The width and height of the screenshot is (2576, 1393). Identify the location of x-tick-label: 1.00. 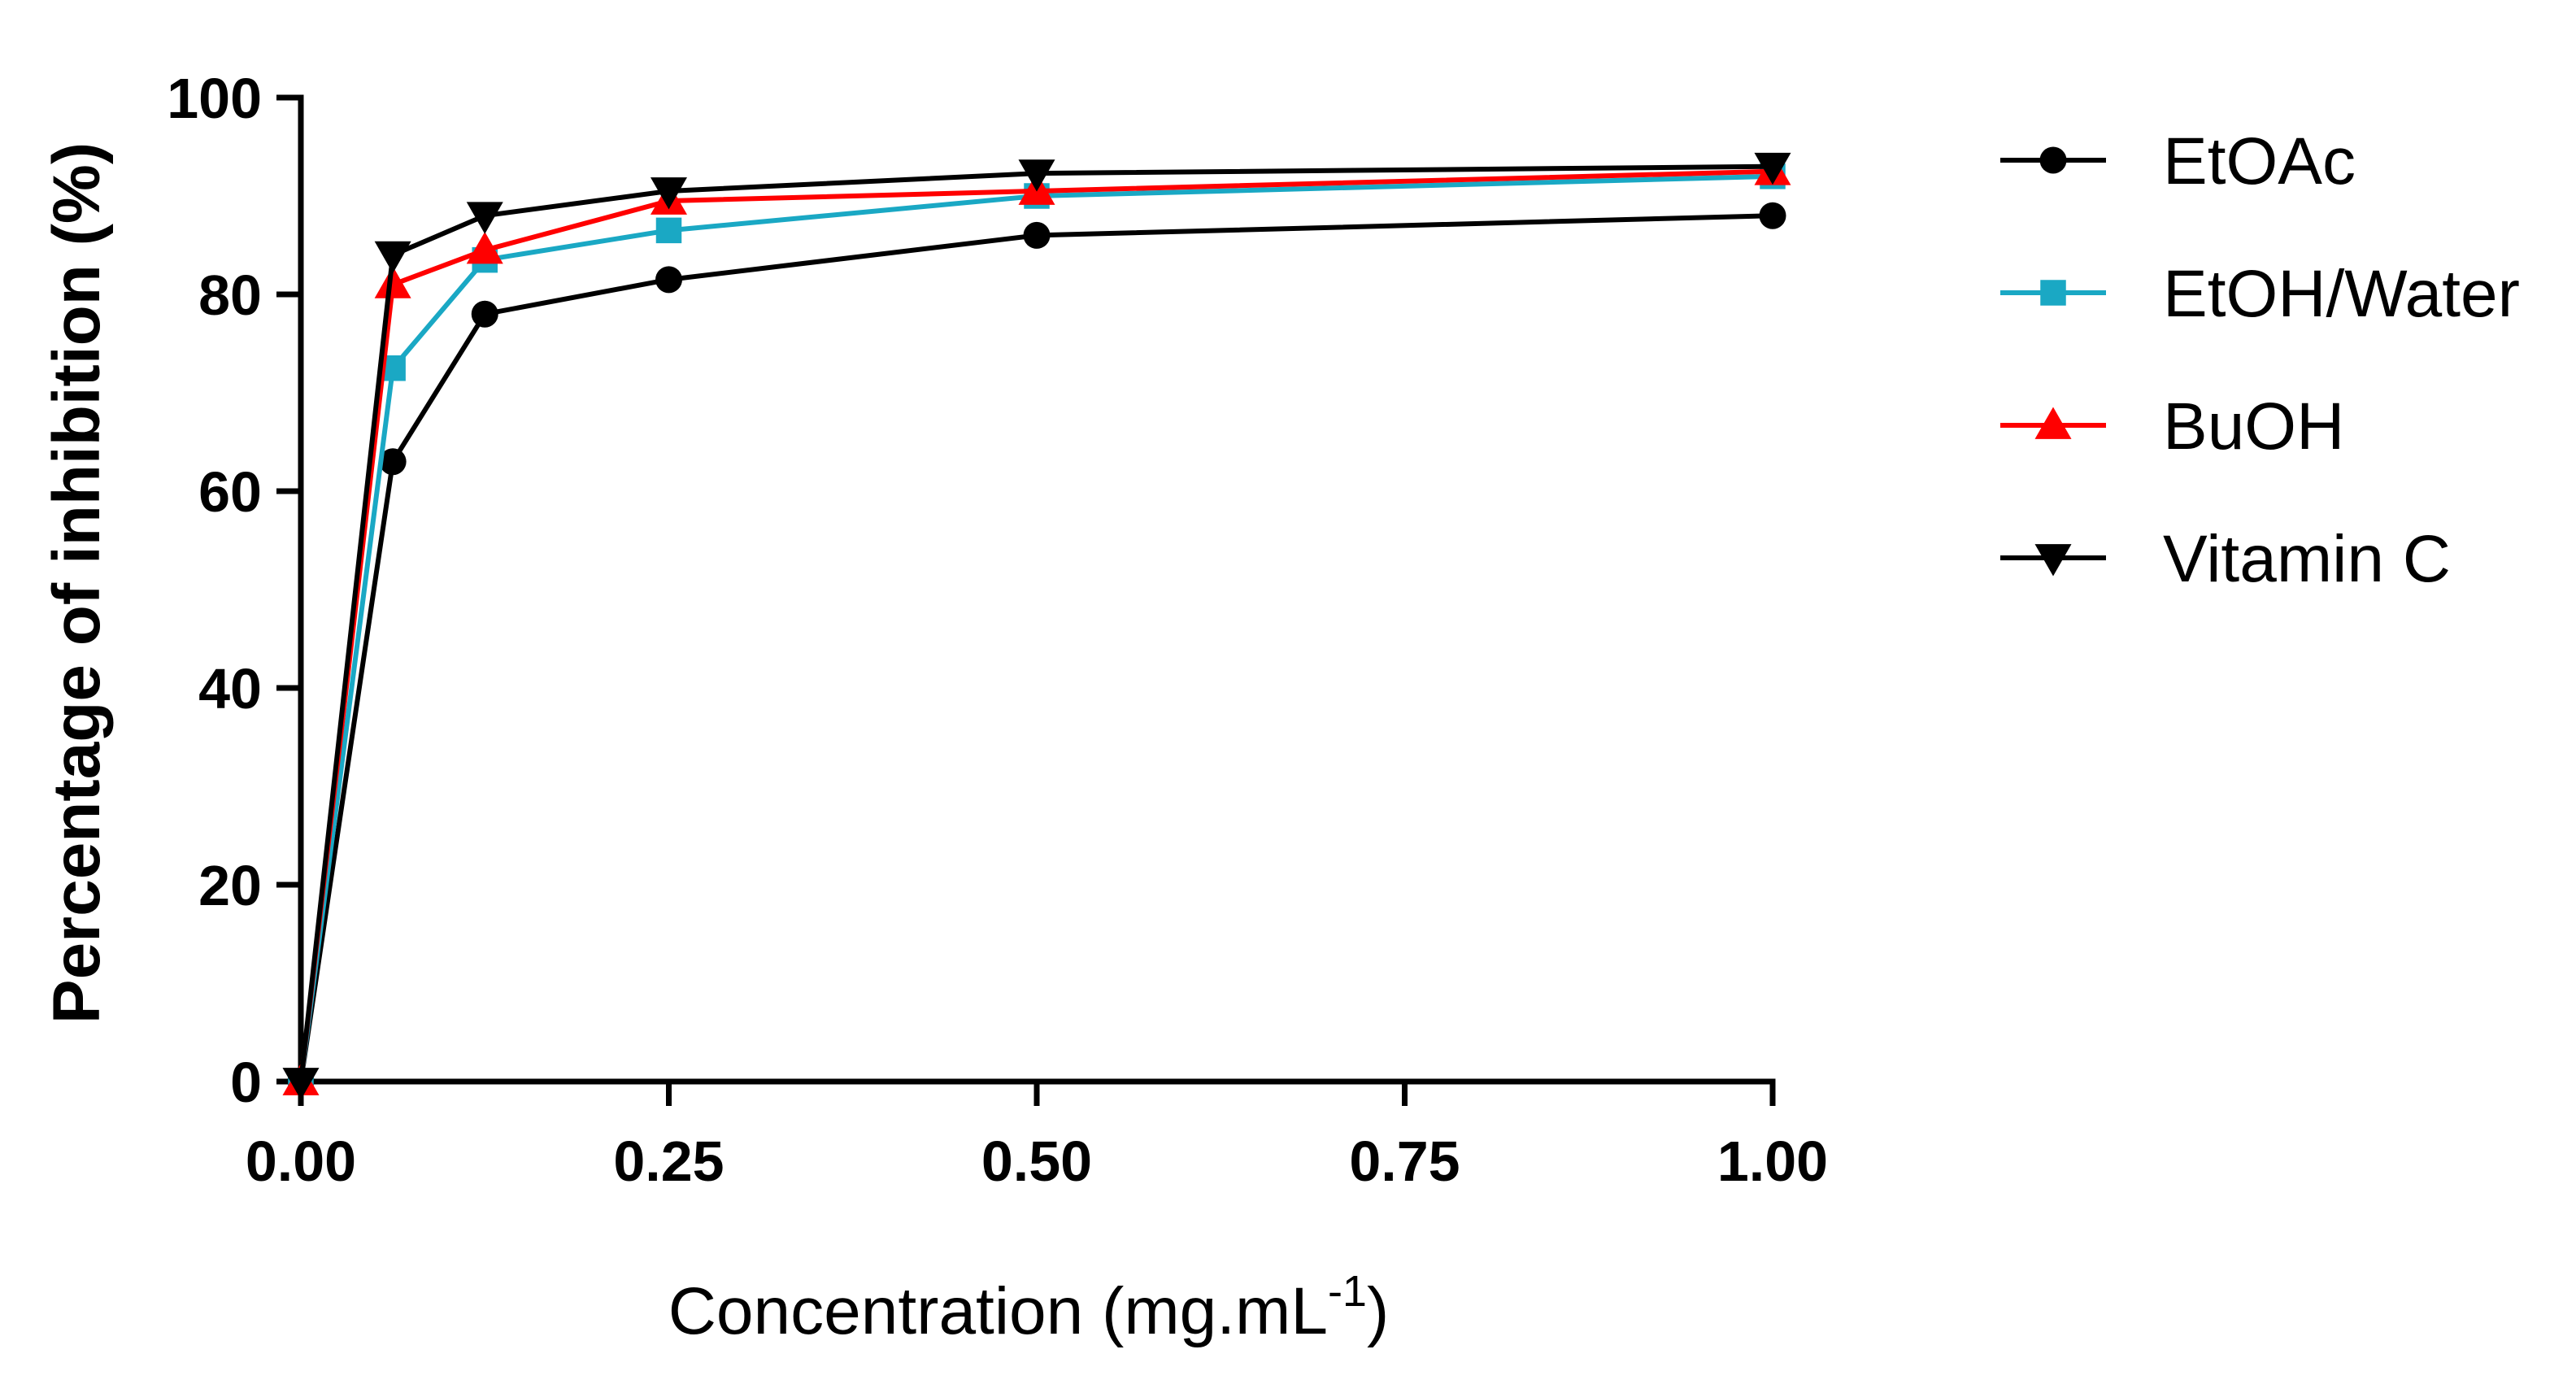
(1773, 1161).